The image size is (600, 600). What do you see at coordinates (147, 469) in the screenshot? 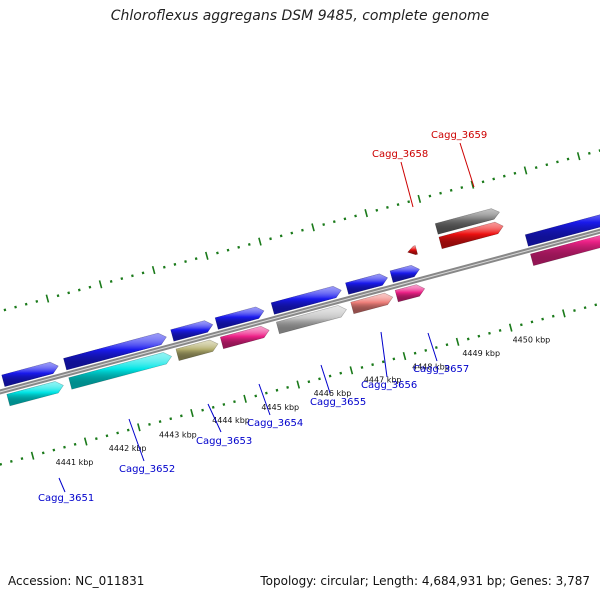
I see `gene-label-cagg-3652: Cagg_3652` at bounding box center [147, 469].